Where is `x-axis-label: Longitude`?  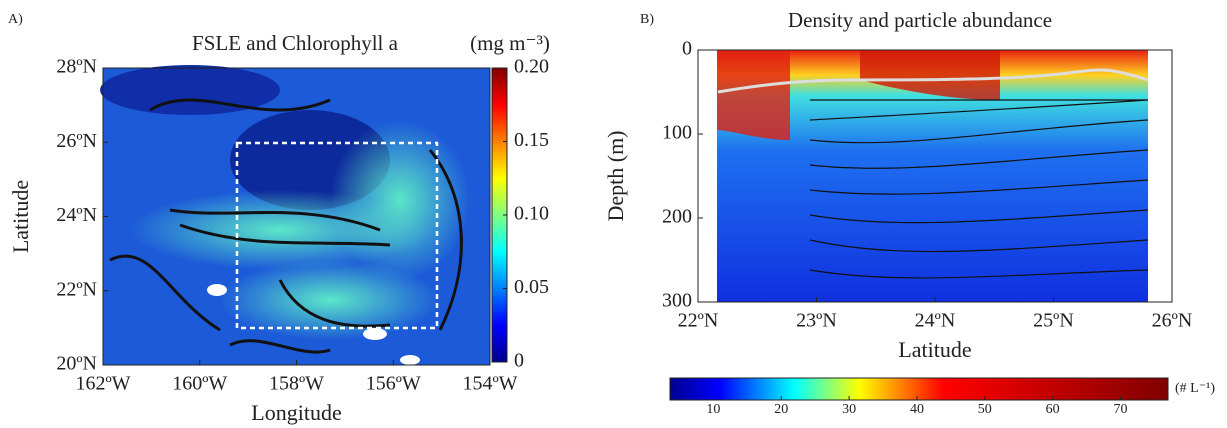
x-axis-label: Longitude is located at coordinates (296, 412).